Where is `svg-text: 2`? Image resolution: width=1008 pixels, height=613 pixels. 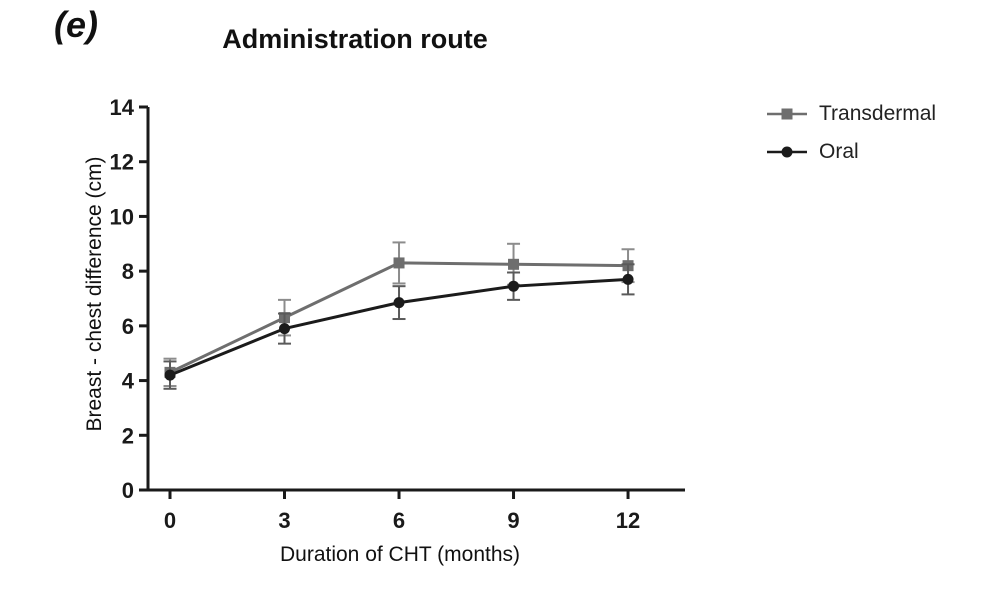
svg-text: 2 is located at coordinates (128, 435).